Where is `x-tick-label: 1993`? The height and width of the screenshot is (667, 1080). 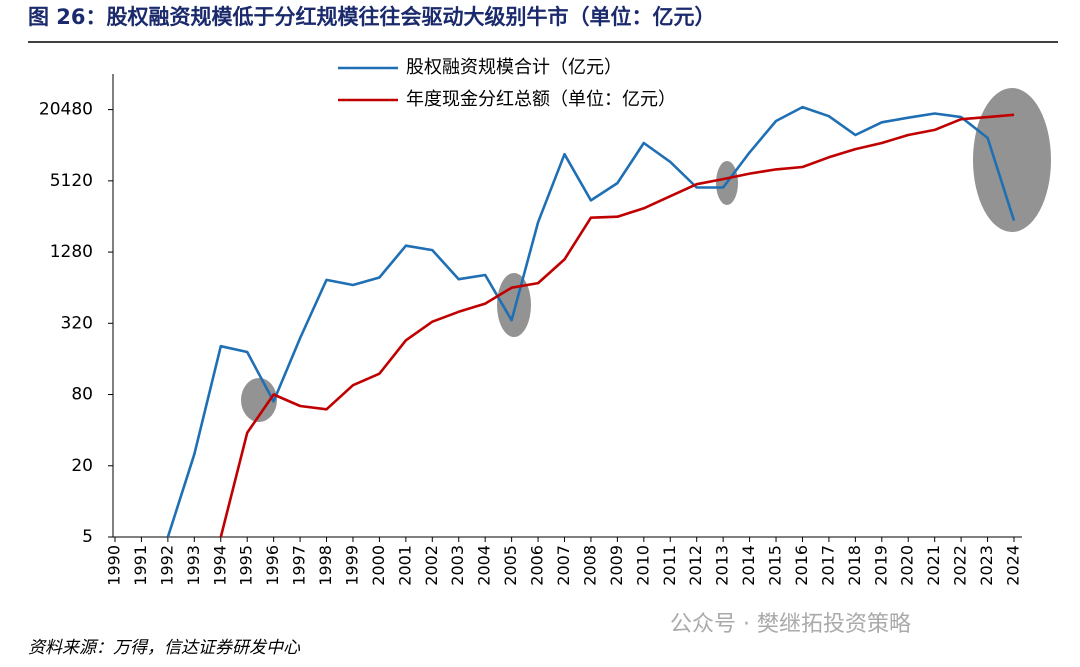 x-tick-label: 1993 is located at coordinates (193, 565).